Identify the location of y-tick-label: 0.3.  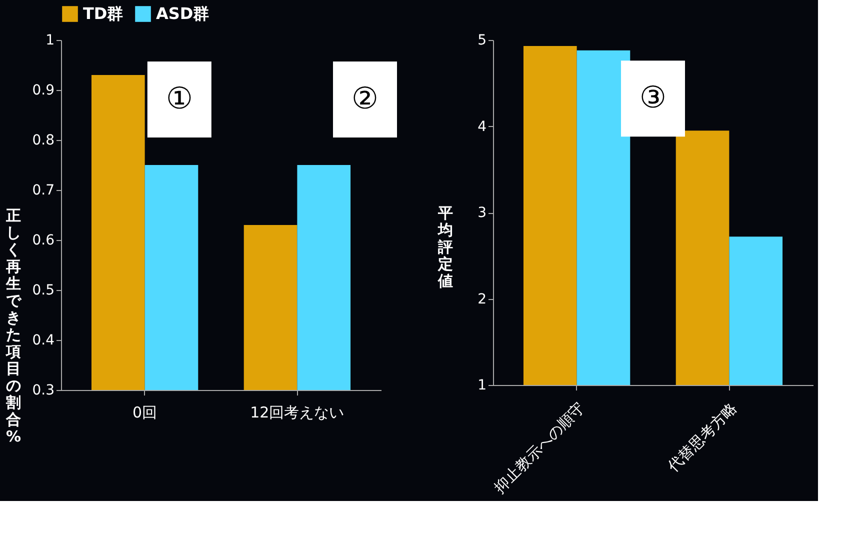
(43, 390).